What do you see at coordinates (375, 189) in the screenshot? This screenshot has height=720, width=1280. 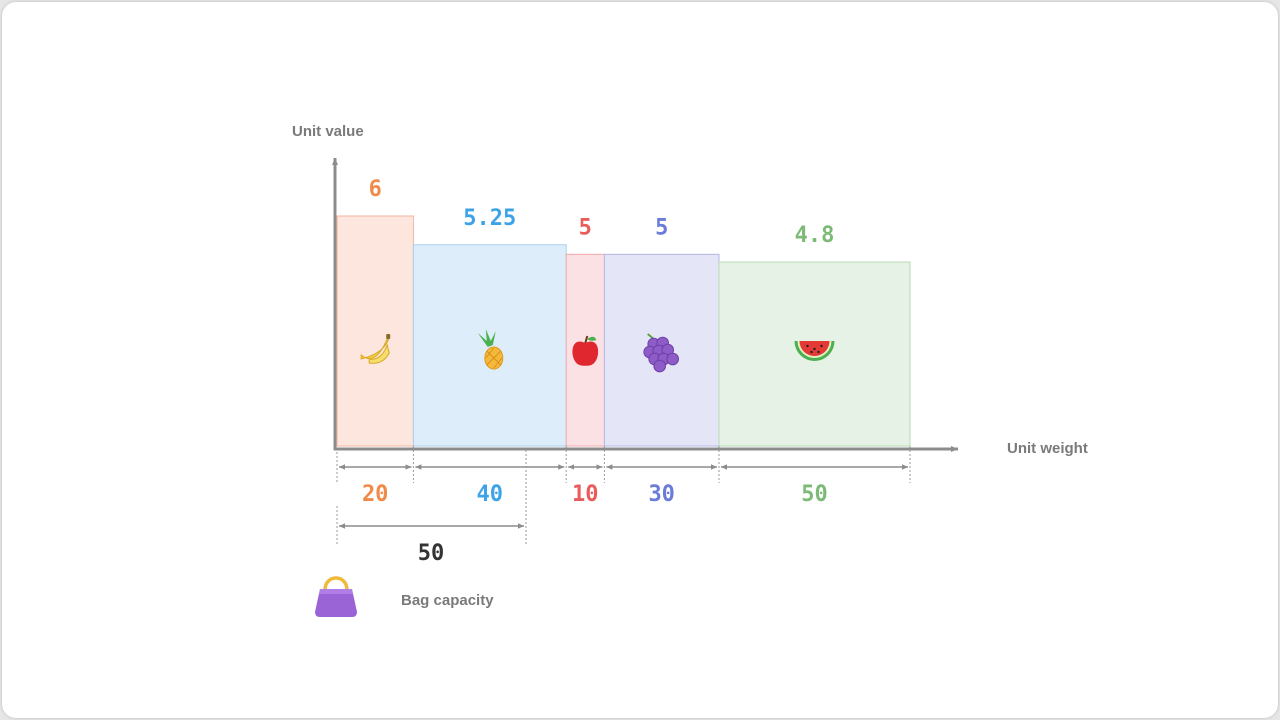 I see `unit-value-label-banana: 6` at bounding box center [375, 189].